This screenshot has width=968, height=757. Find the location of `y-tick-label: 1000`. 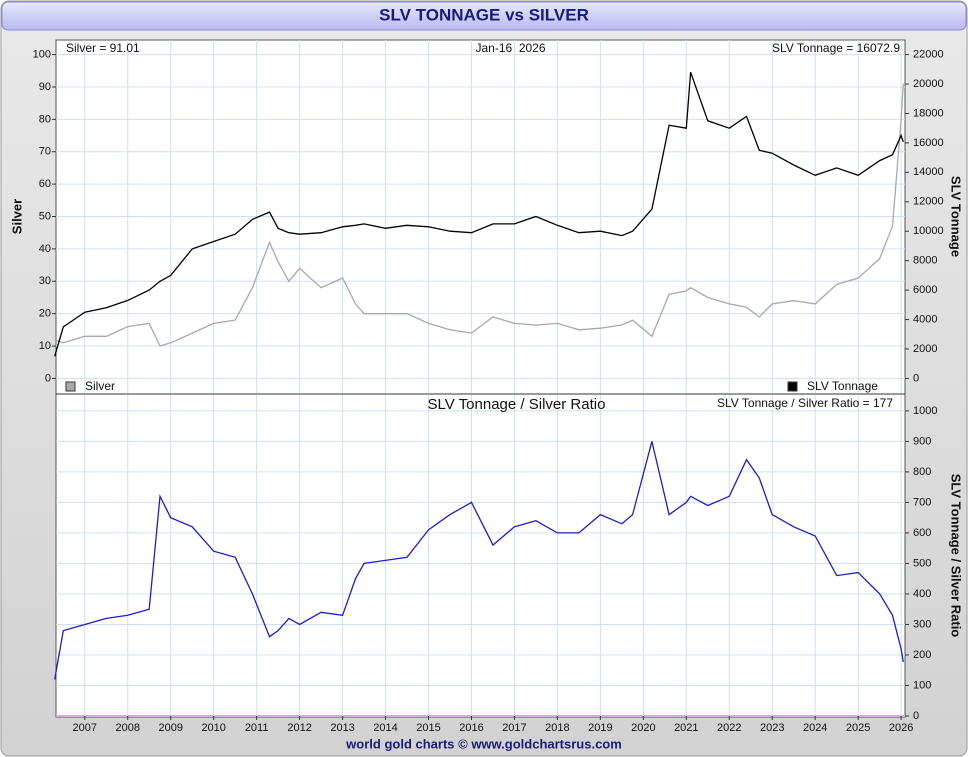

y-tick-label: 1000 is located at coordinates (925, 411).